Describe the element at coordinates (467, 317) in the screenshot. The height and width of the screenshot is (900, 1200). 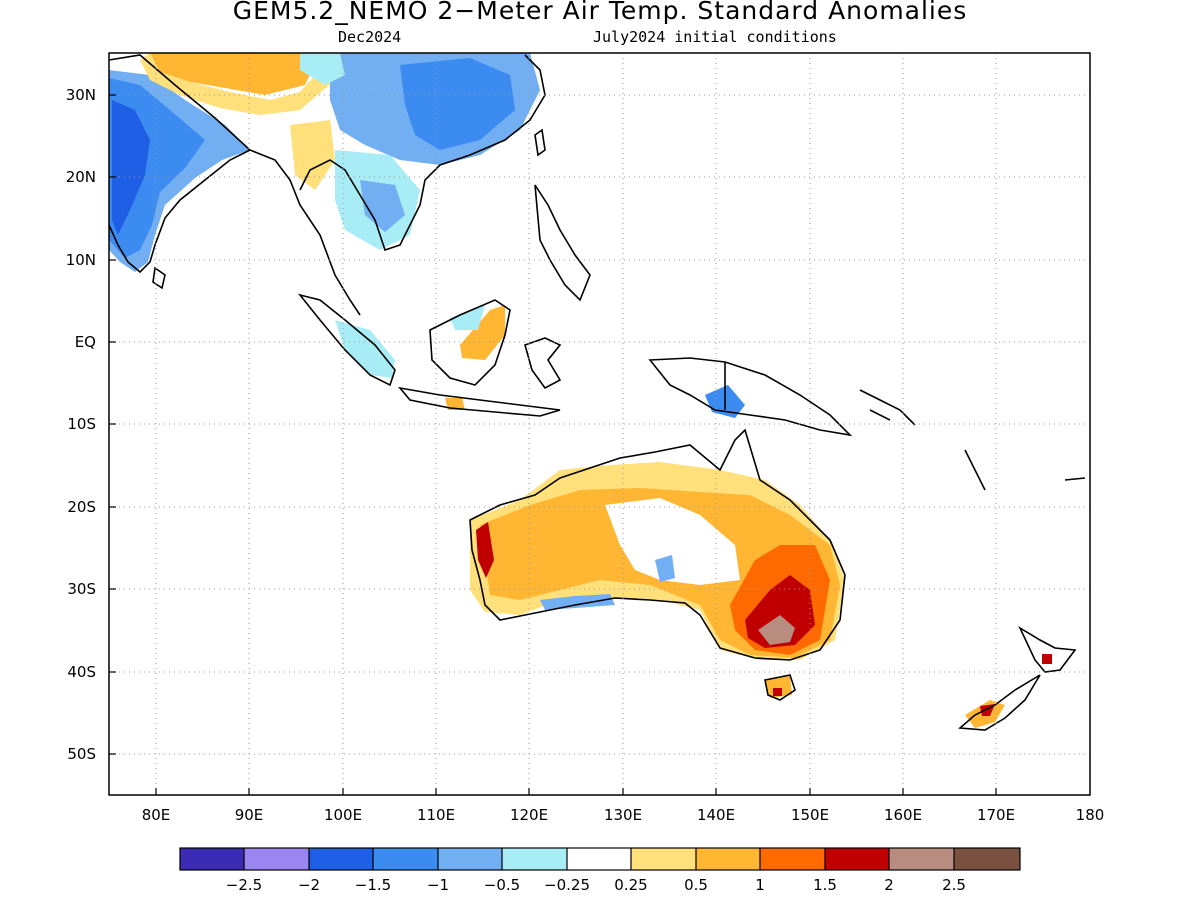
I see `borneo-cool-field` at that location.